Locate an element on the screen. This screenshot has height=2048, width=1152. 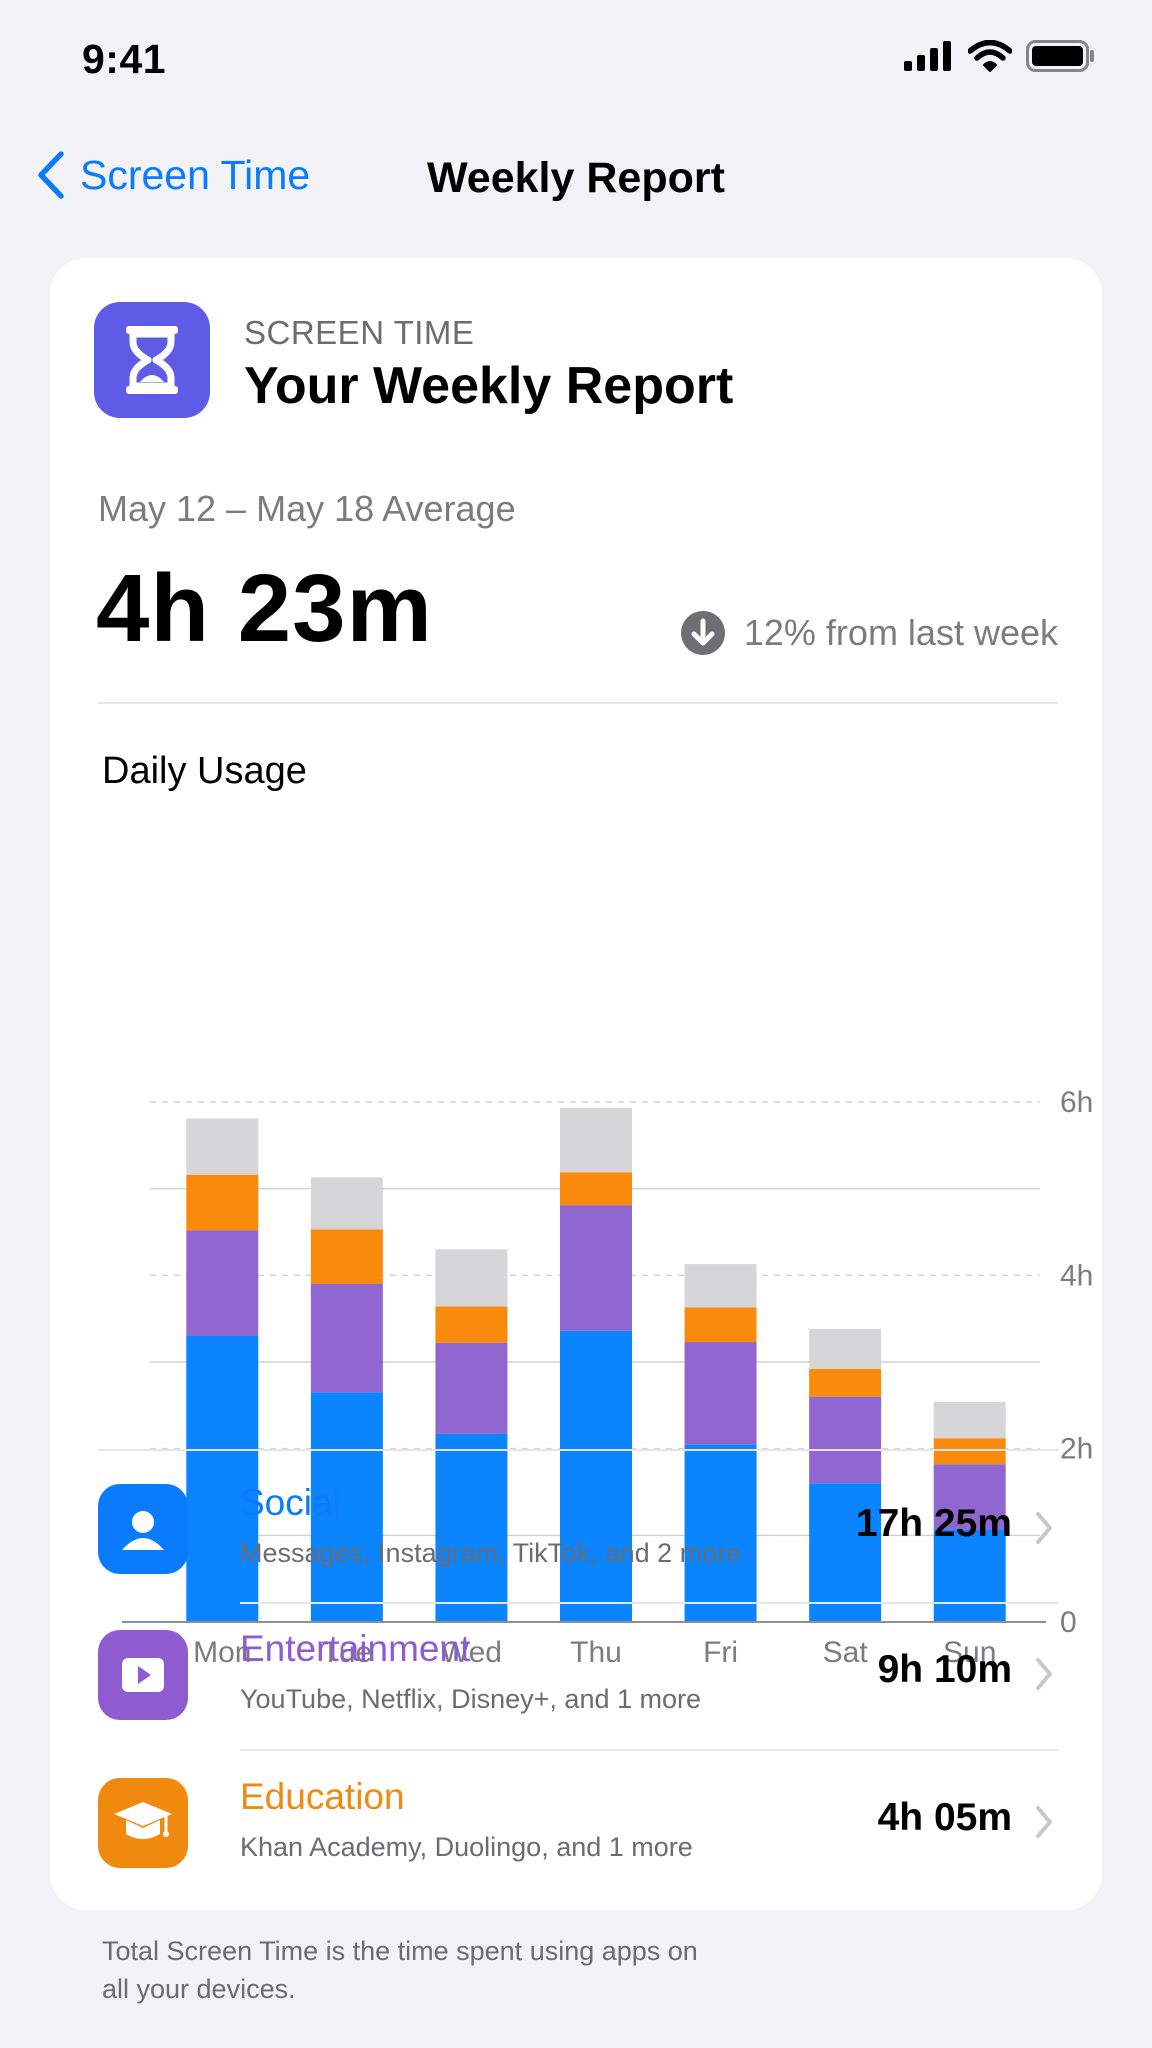
category-time: 9h 10m is located at coordinates (944, 1669).